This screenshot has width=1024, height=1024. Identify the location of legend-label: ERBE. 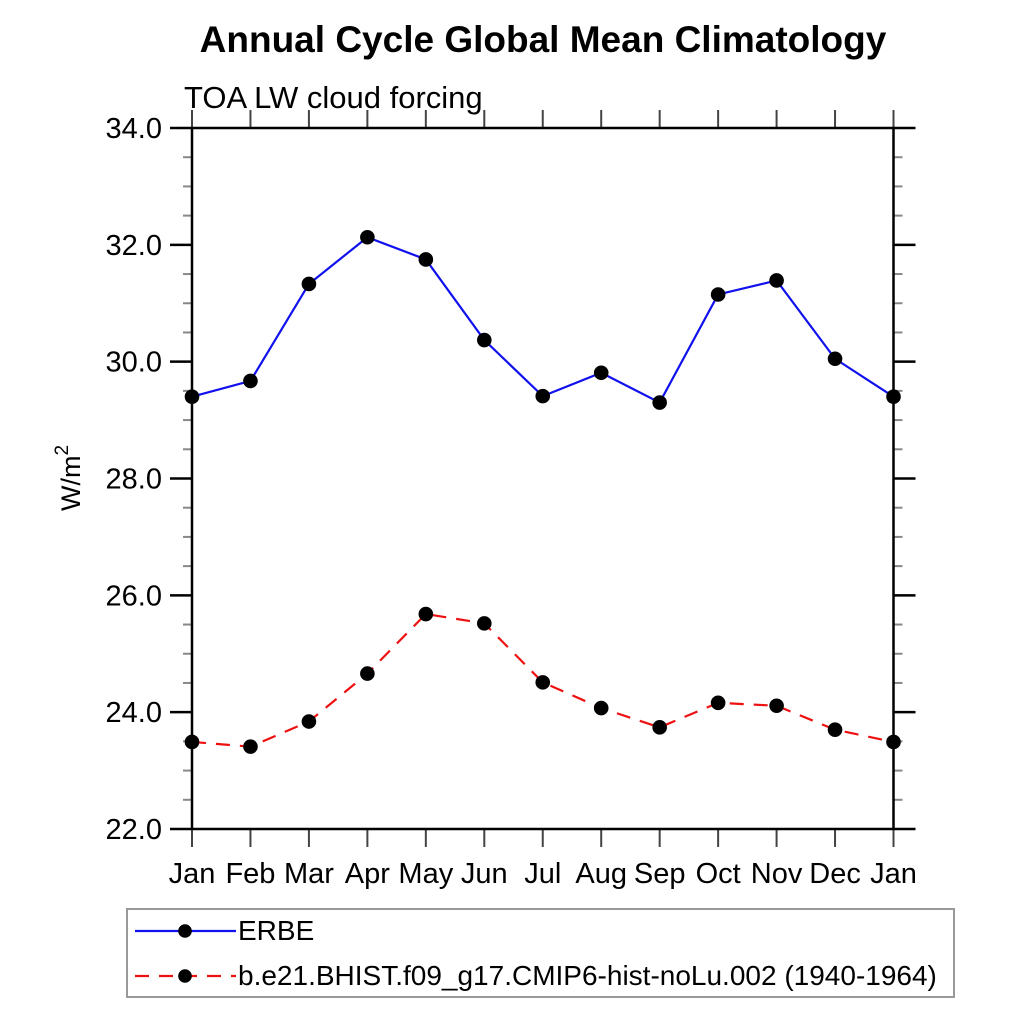
(276, 930).